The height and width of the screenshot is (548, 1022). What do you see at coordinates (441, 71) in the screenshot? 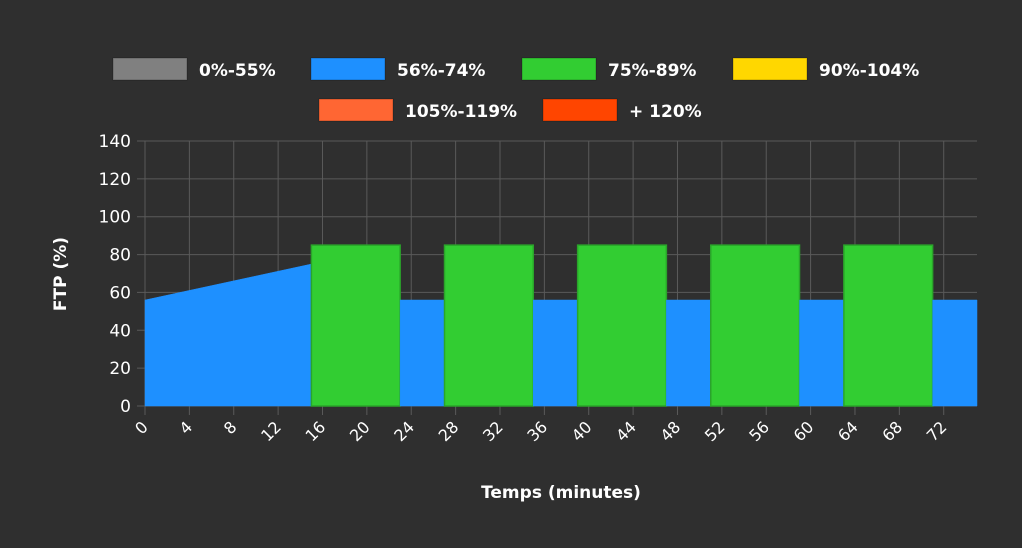
I see `legend-label: 56%-74%` at bounding box center [441, 71].